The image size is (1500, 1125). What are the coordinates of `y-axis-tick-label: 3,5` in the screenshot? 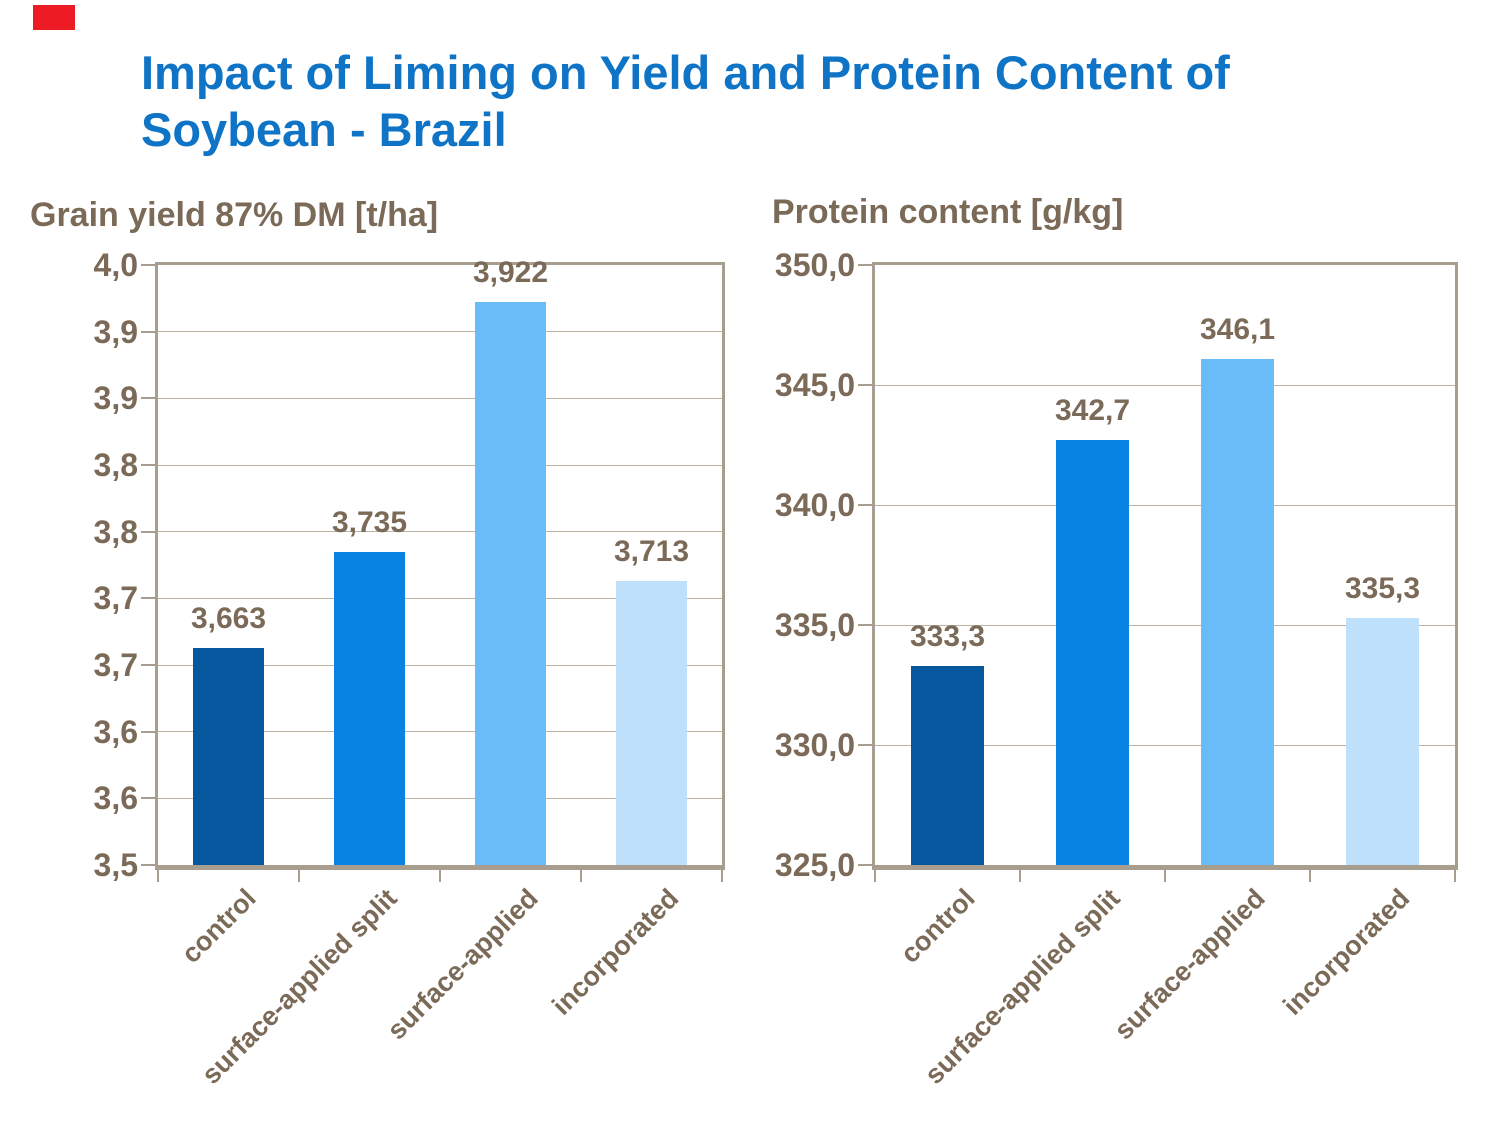 It's located at (115, 865).